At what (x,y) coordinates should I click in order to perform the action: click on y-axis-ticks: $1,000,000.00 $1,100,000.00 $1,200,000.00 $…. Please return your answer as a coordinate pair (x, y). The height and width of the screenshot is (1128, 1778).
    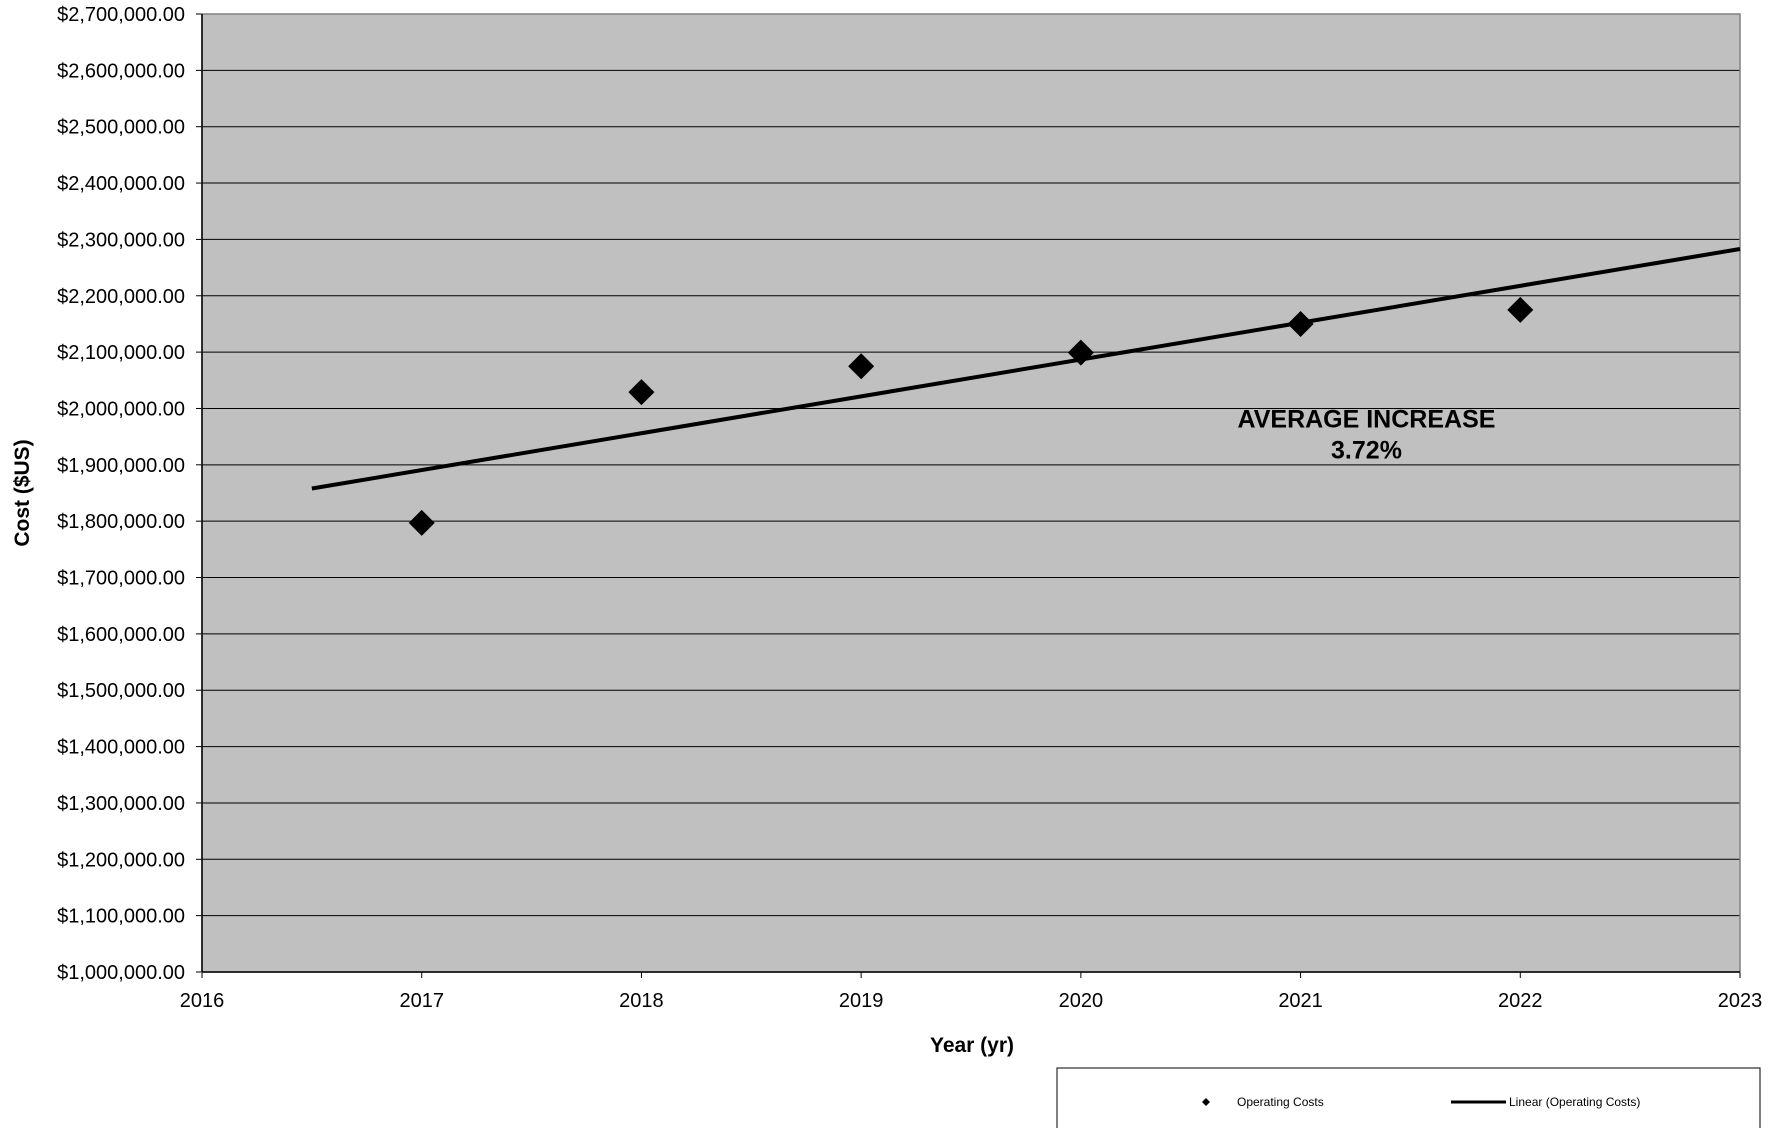
    Looking at the image, I should click on (129, 494).